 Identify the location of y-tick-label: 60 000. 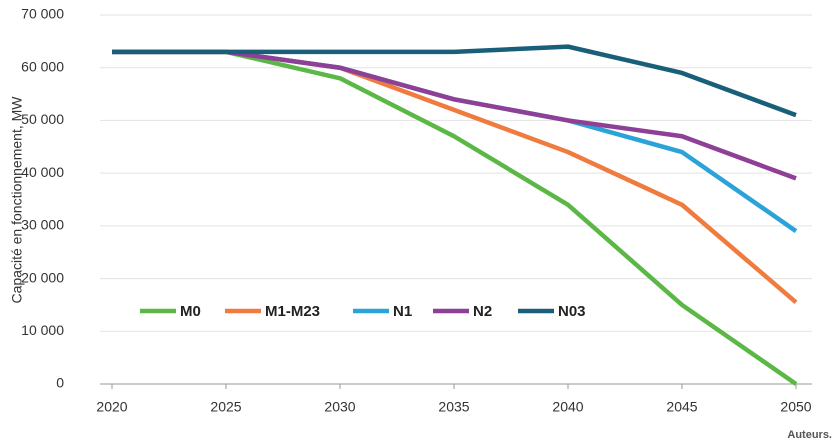
(42, 66).